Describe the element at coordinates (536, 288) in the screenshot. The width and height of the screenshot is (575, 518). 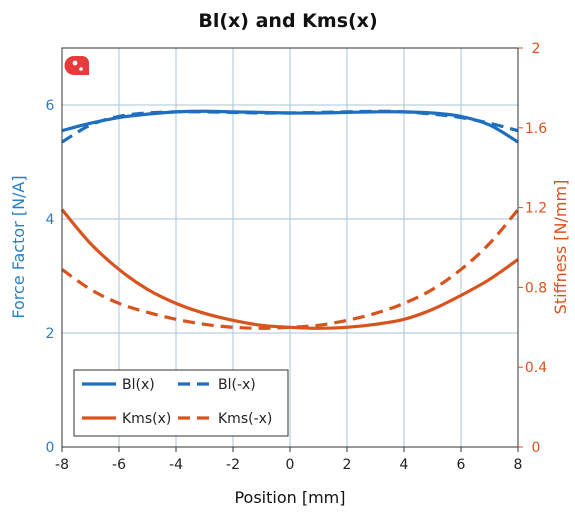
I see `right-tick-label: 0.8` at that location.